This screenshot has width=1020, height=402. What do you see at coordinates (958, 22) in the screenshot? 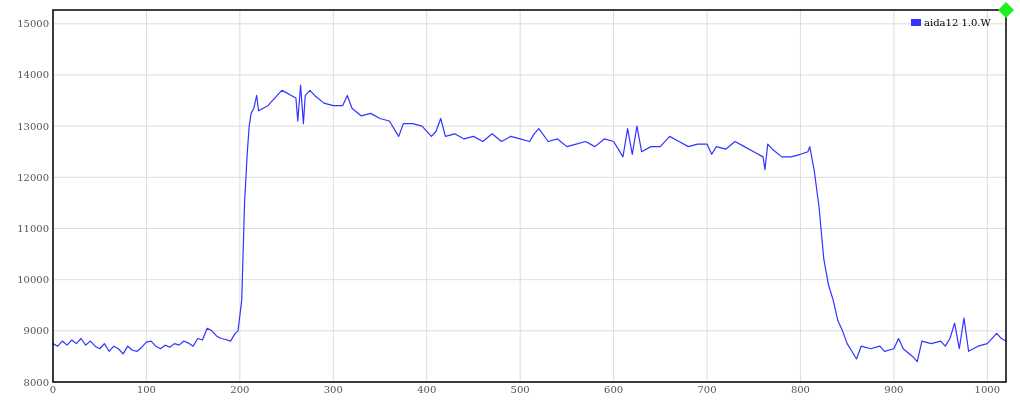
I see `legend-label: aida12 1.0.W` at bounding box center [958, 22].